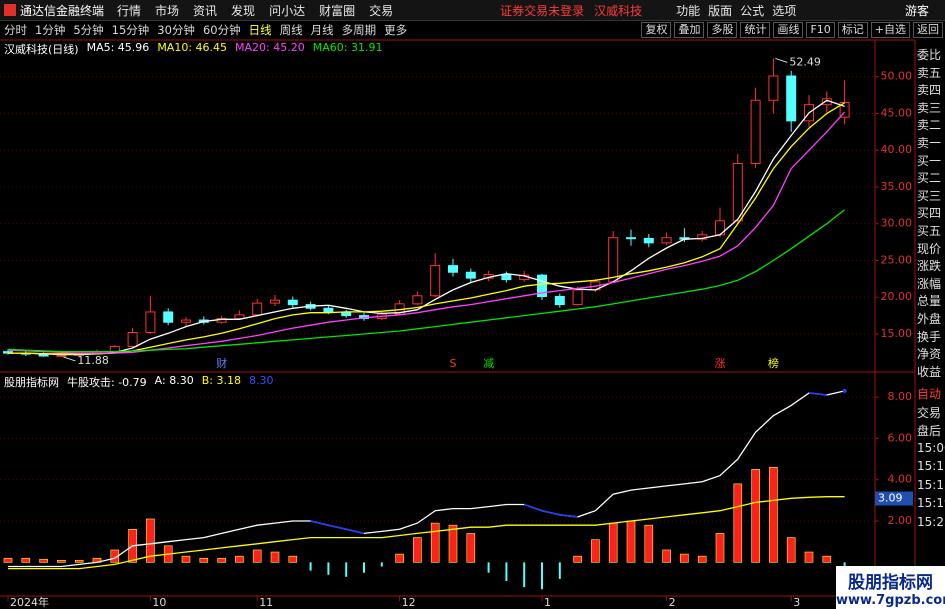  What do you see at coordinates (852, 30) in the screenshot?
I see `tool-button: 标记` at bounding box center [852, 30].